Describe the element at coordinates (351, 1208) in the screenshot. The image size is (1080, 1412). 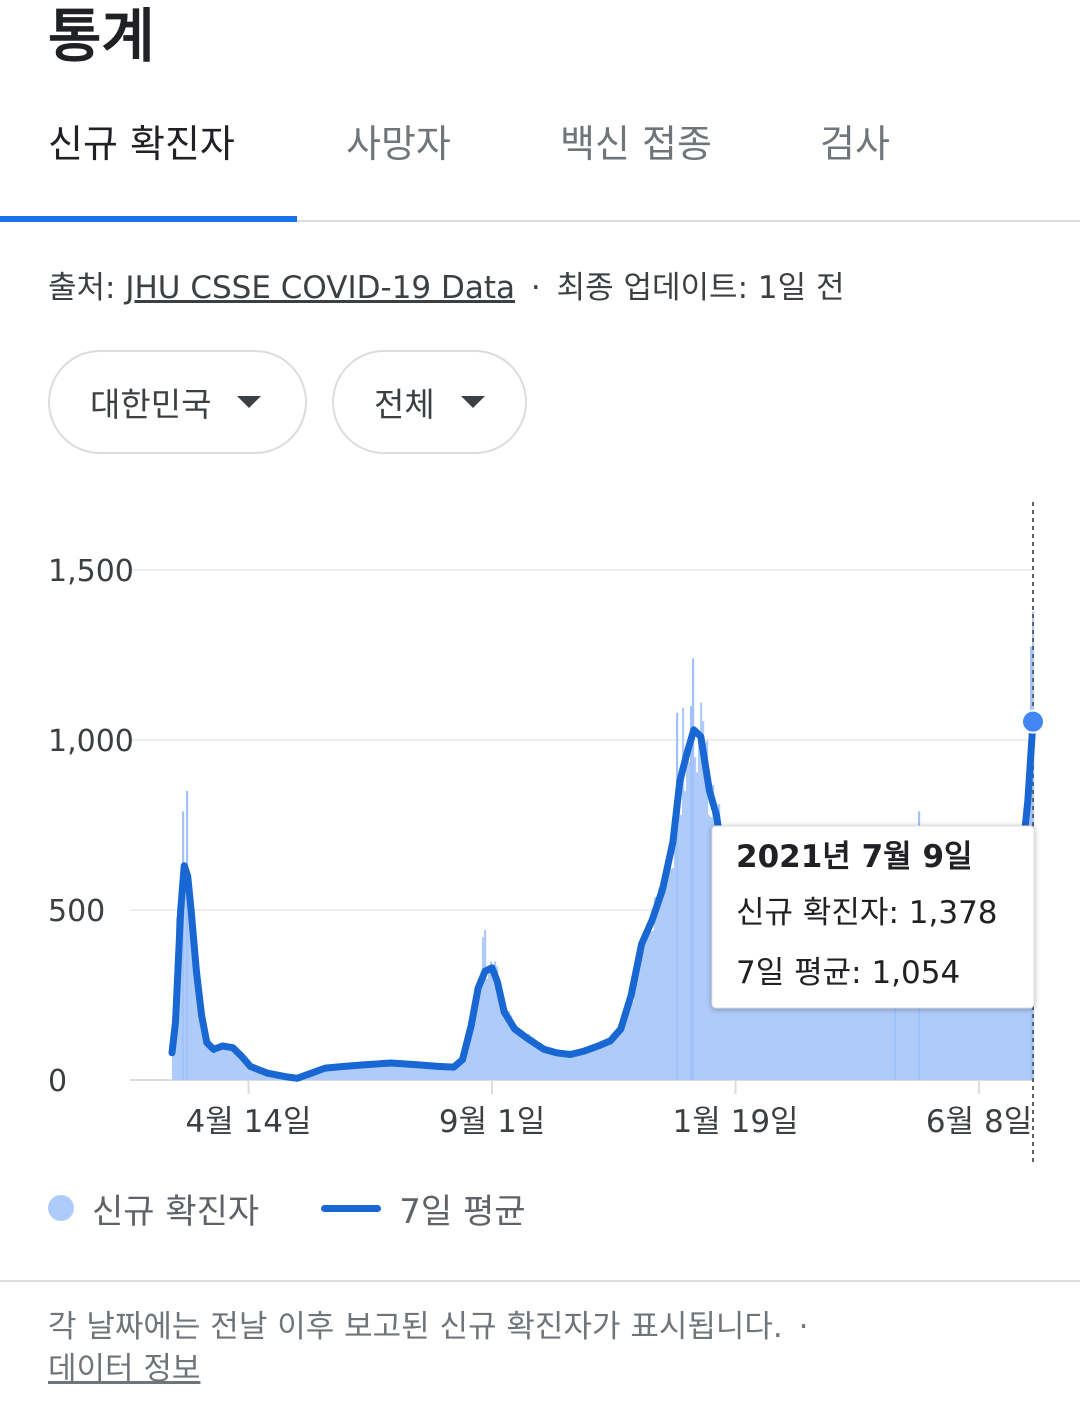
I see `legend-line-swatch` at that location.